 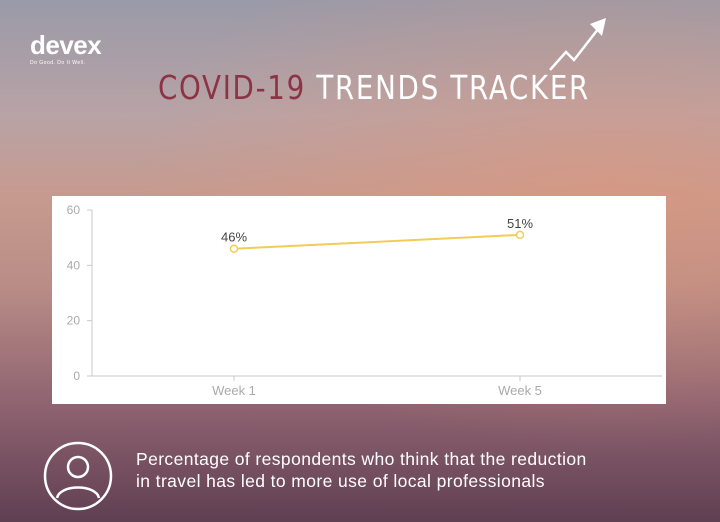 I want to click on devex-logo: devex Do Good. Do It Well., so click(x=66, y=48).